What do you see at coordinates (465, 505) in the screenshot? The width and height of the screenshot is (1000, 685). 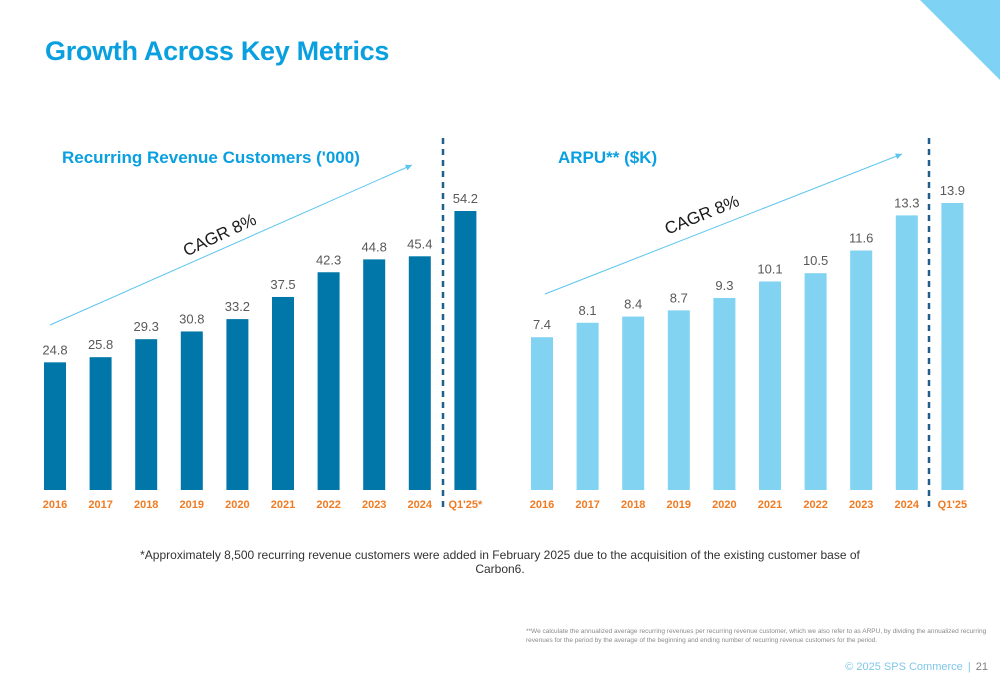 I see `customers-category-label: Q1'25*` at bounding box center [465, 505].